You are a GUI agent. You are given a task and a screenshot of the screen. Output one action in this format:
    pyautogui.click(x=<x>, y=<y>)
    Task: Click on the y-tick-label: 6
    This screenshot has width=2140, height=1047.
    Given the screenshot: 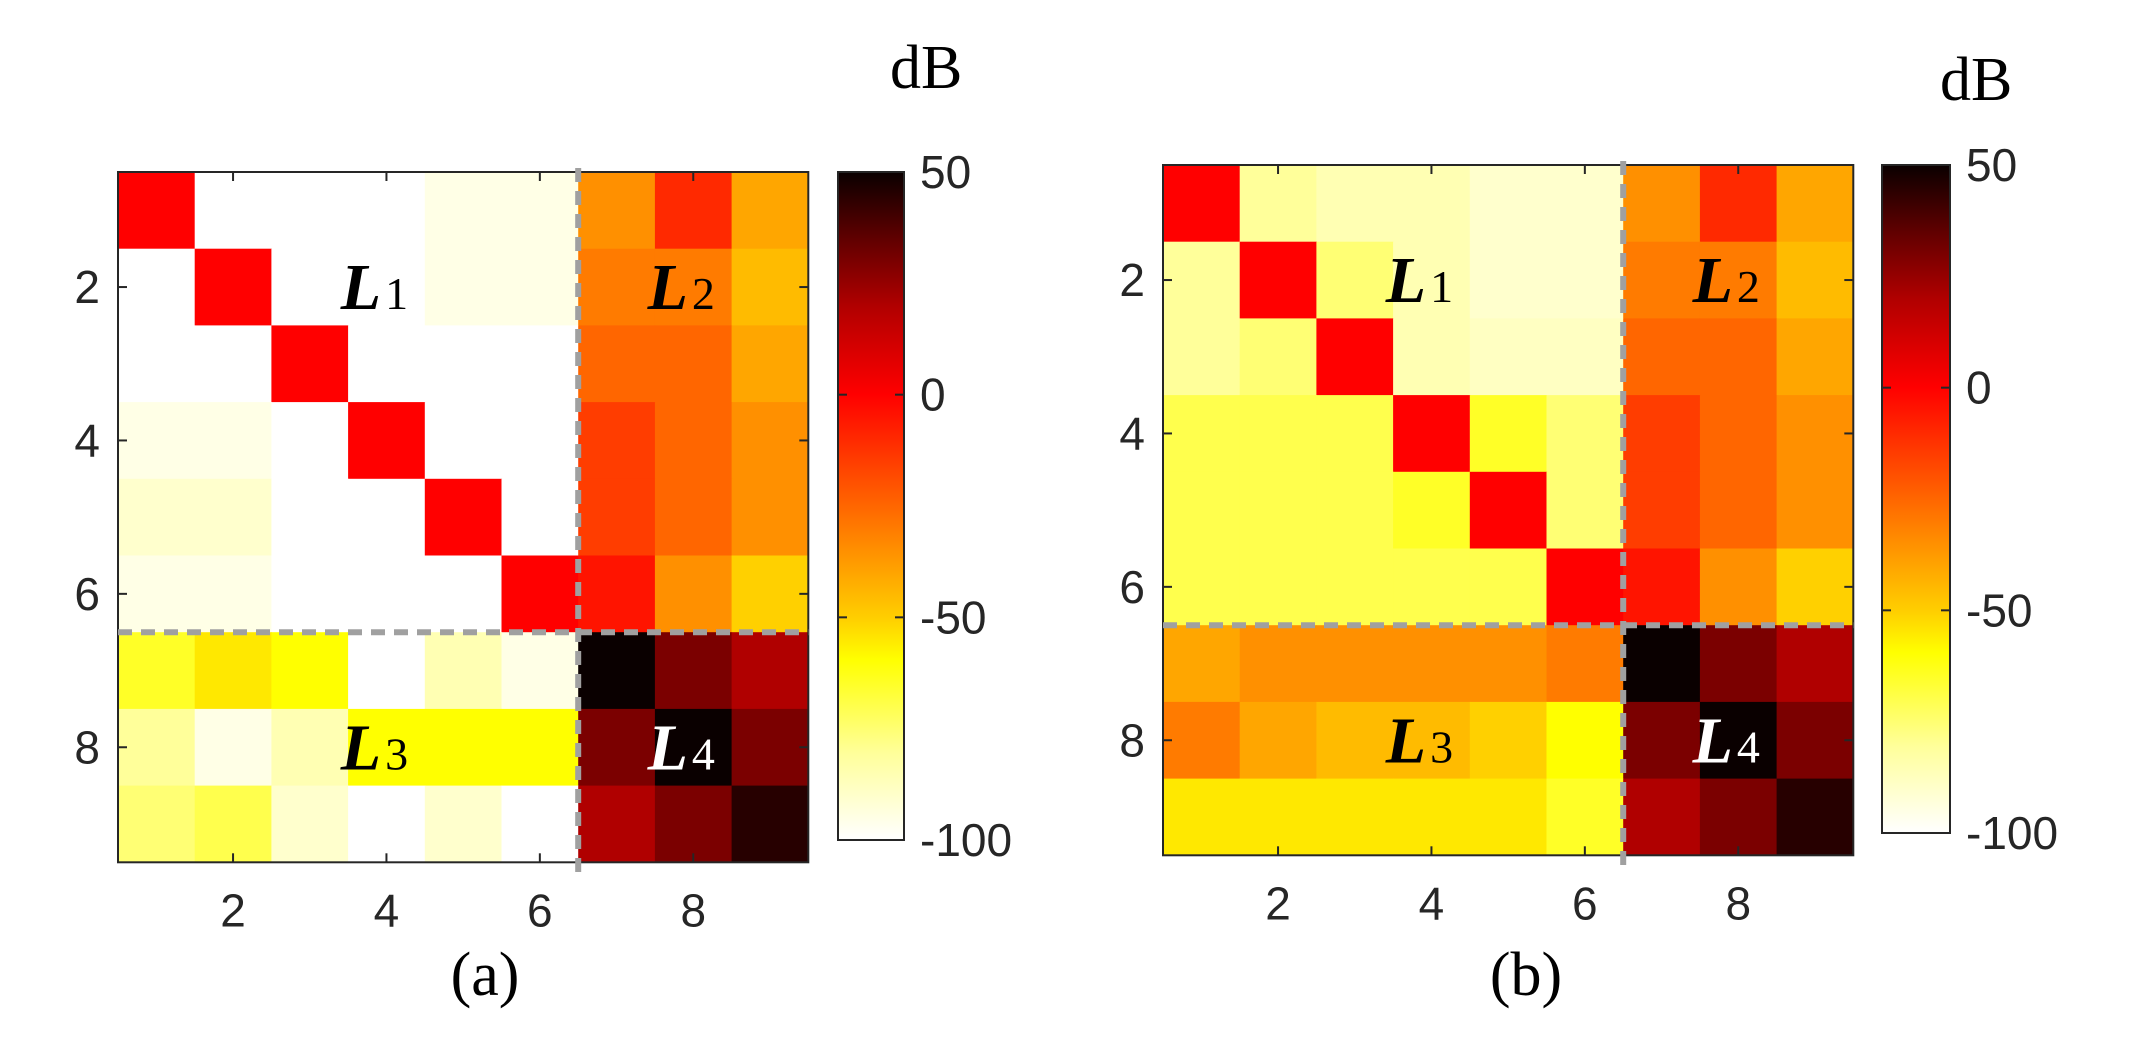 What is the action you would take?
    pyautogui.click(x=1132, y=587)
    